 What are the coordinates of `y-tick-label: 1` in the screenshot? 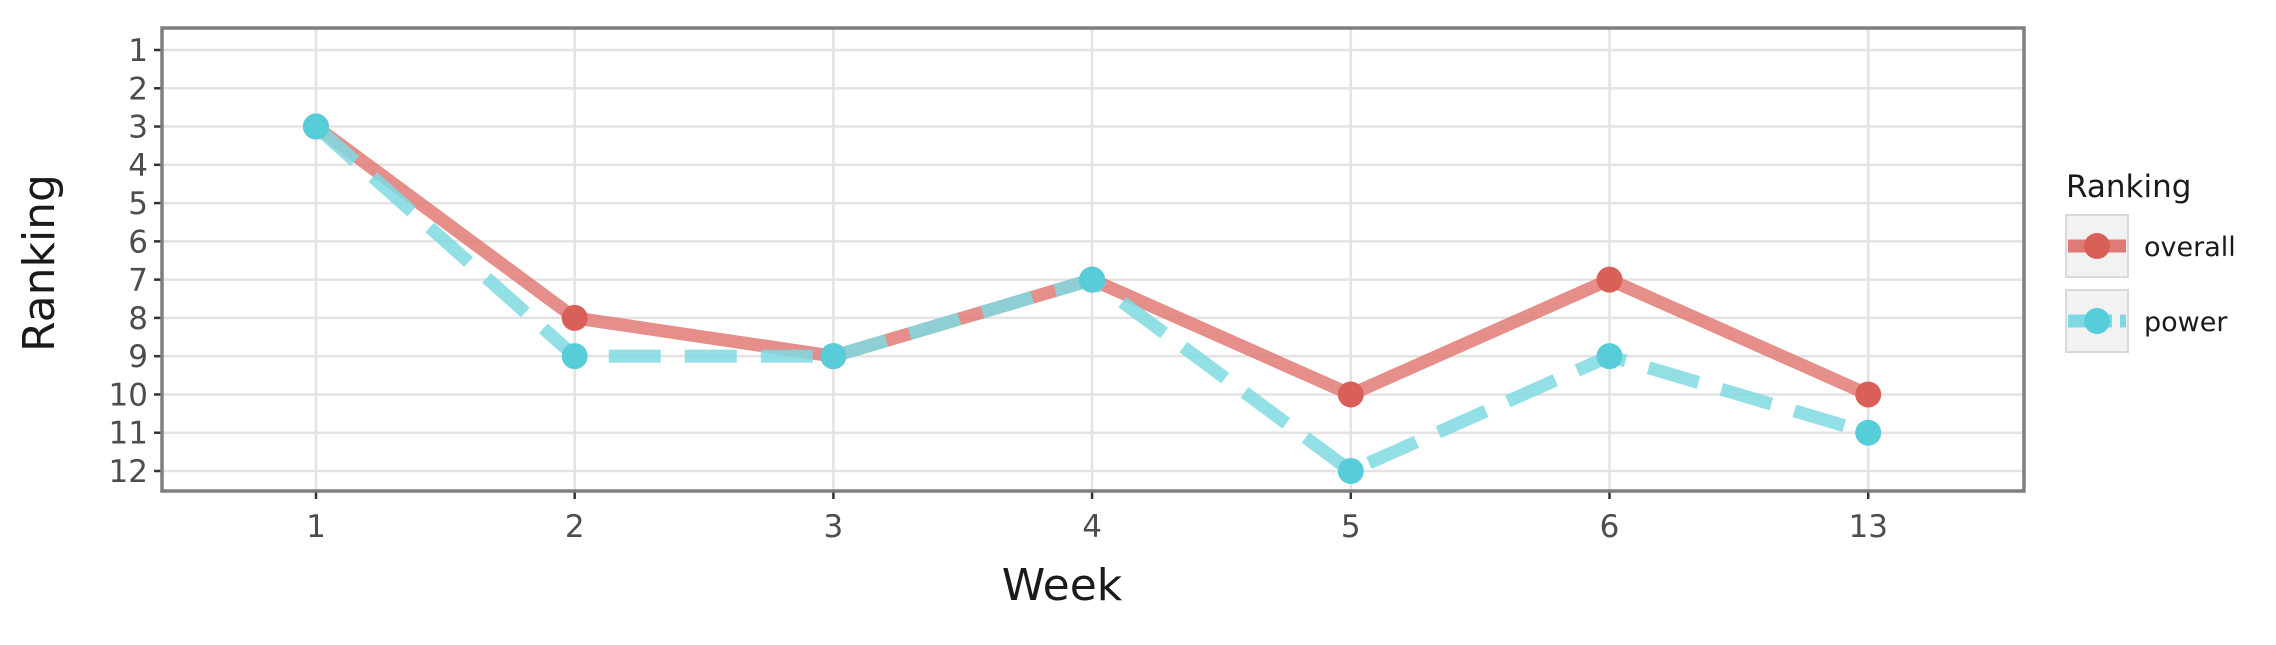 It's located at (138, 51).